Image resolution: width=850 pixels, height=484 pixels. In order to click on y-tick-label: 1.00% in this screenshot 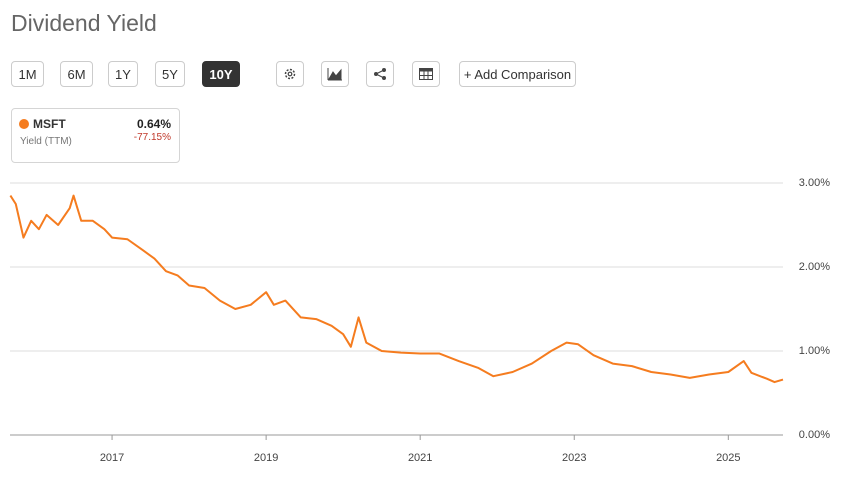, I will do `click(814, 351)`.